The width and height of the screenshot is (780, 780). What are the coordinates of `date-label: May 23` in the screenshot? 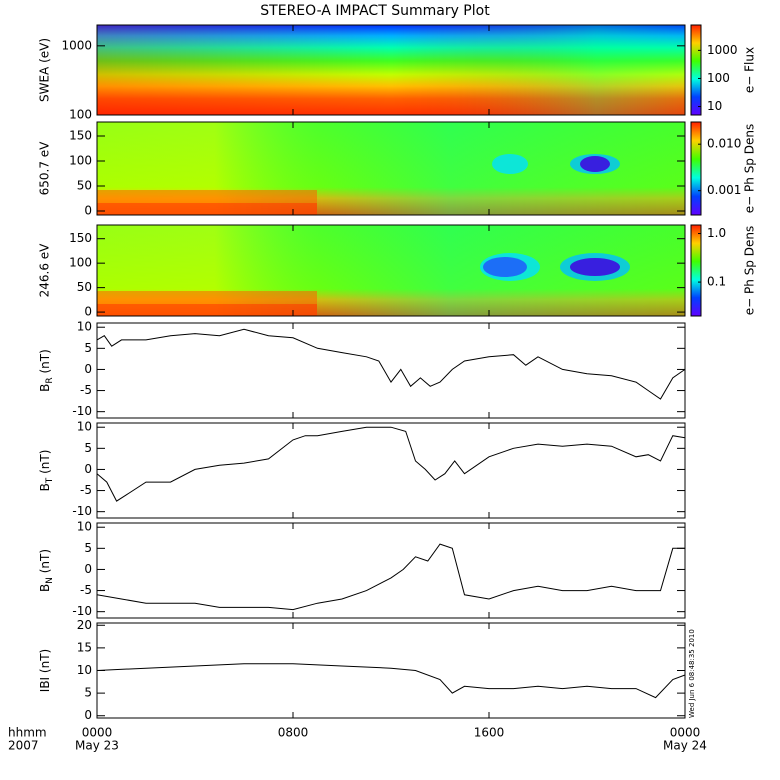 It's located at (97, 746).